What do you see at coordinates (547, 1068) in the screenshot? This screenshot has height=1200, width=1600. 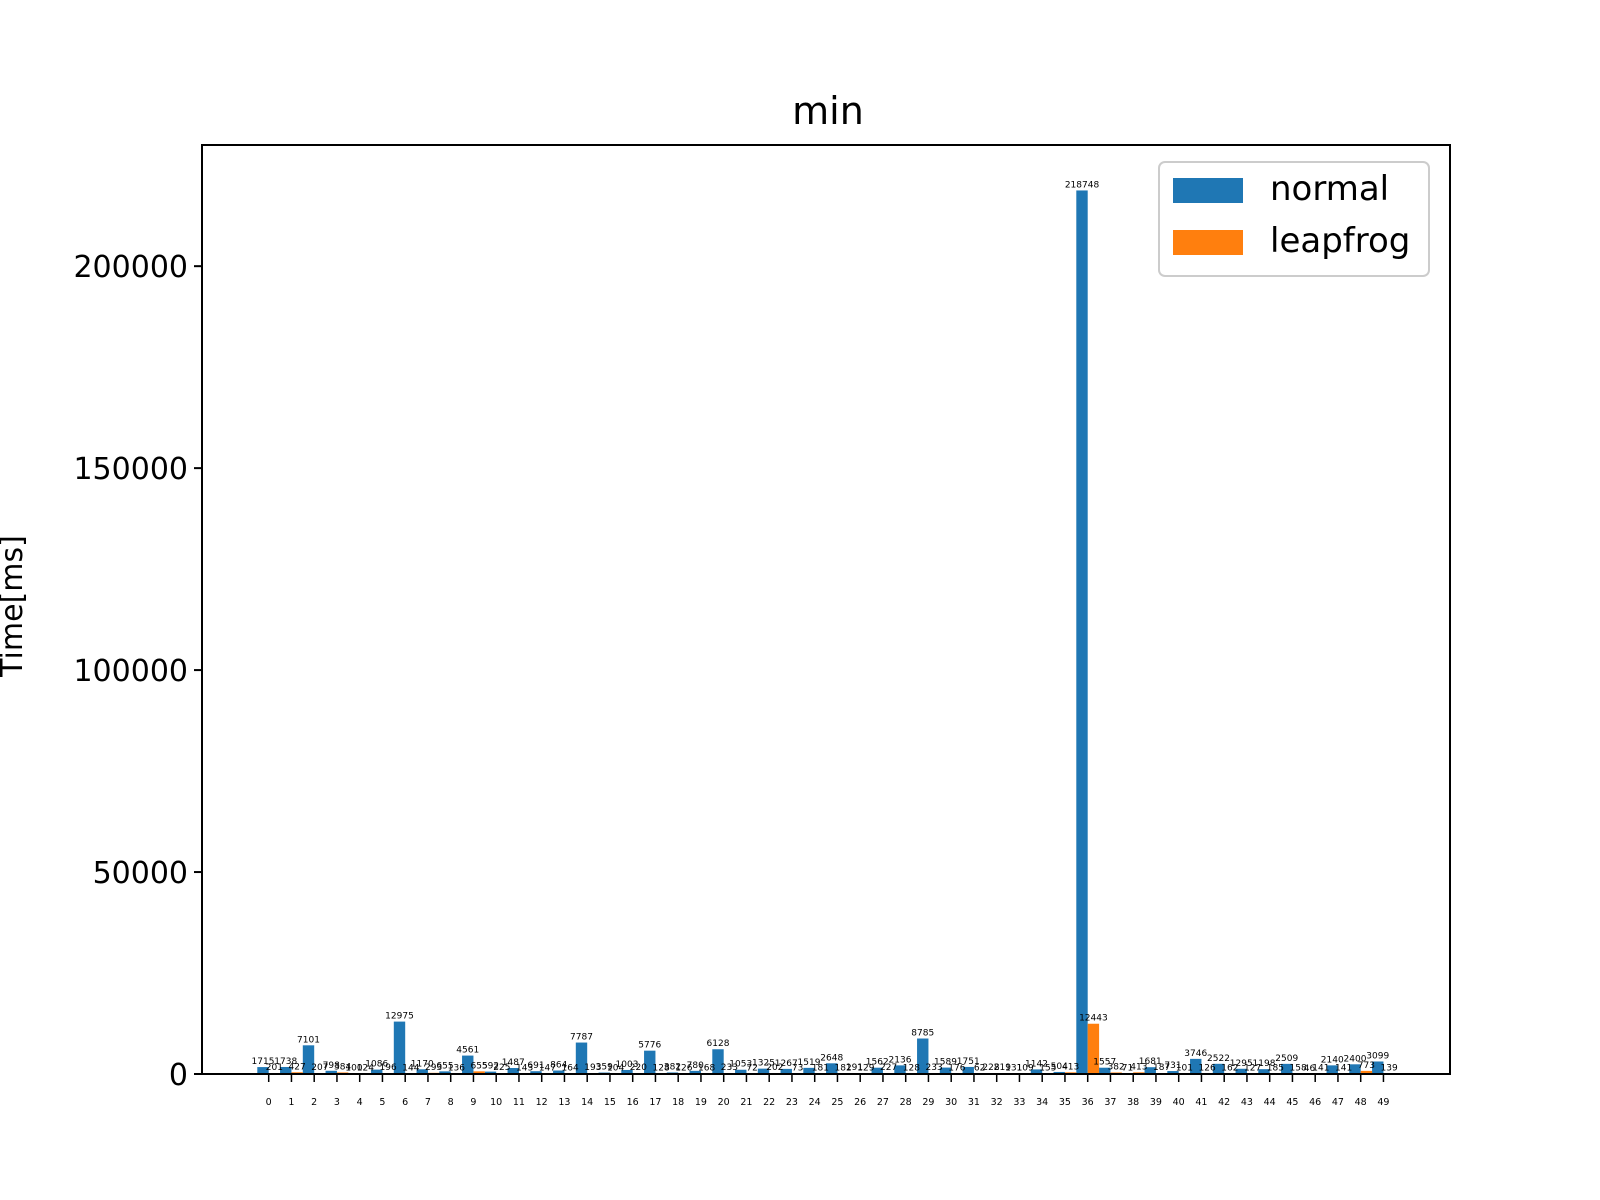 I see `bar-value-label: 147` at bounding box center [547, 1068].